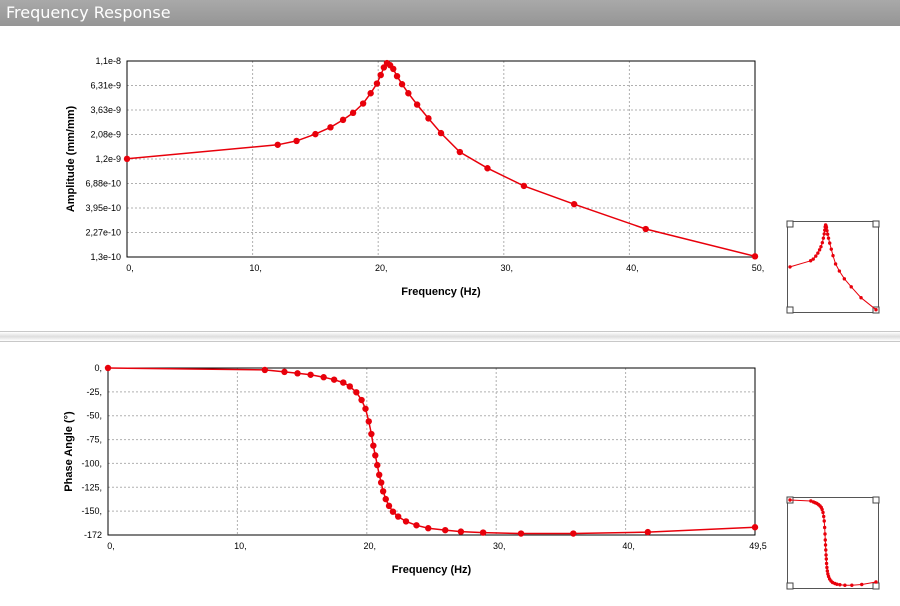 This screenshot has width=900, height=606. Describe the element at coordinates (105, 135) in the screenshot. I see `y-tick-label: 2,08e-9` at that location.